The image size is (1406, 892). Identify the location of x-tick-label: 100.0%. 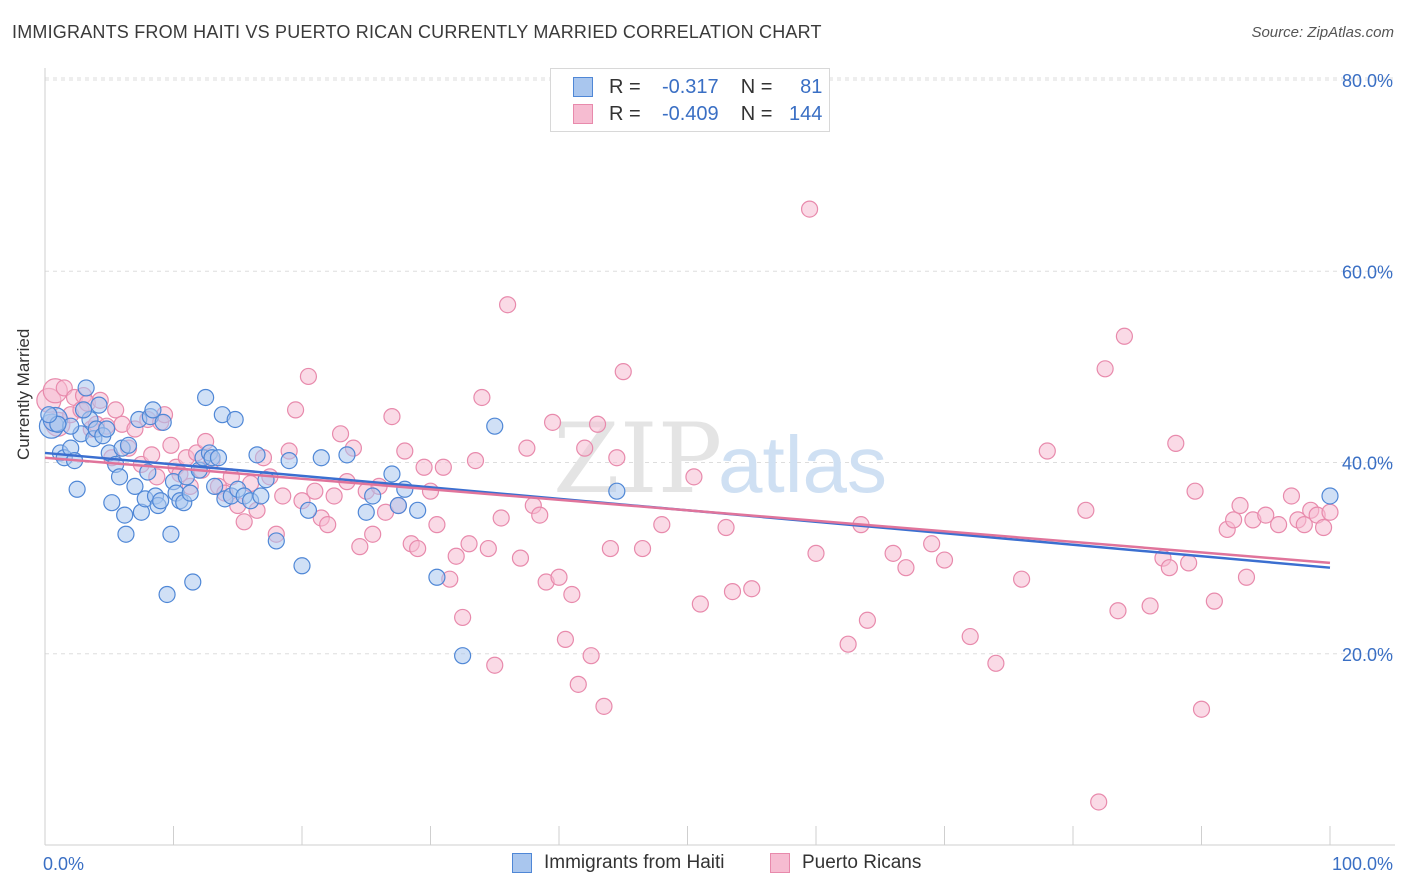
(1362, 864).